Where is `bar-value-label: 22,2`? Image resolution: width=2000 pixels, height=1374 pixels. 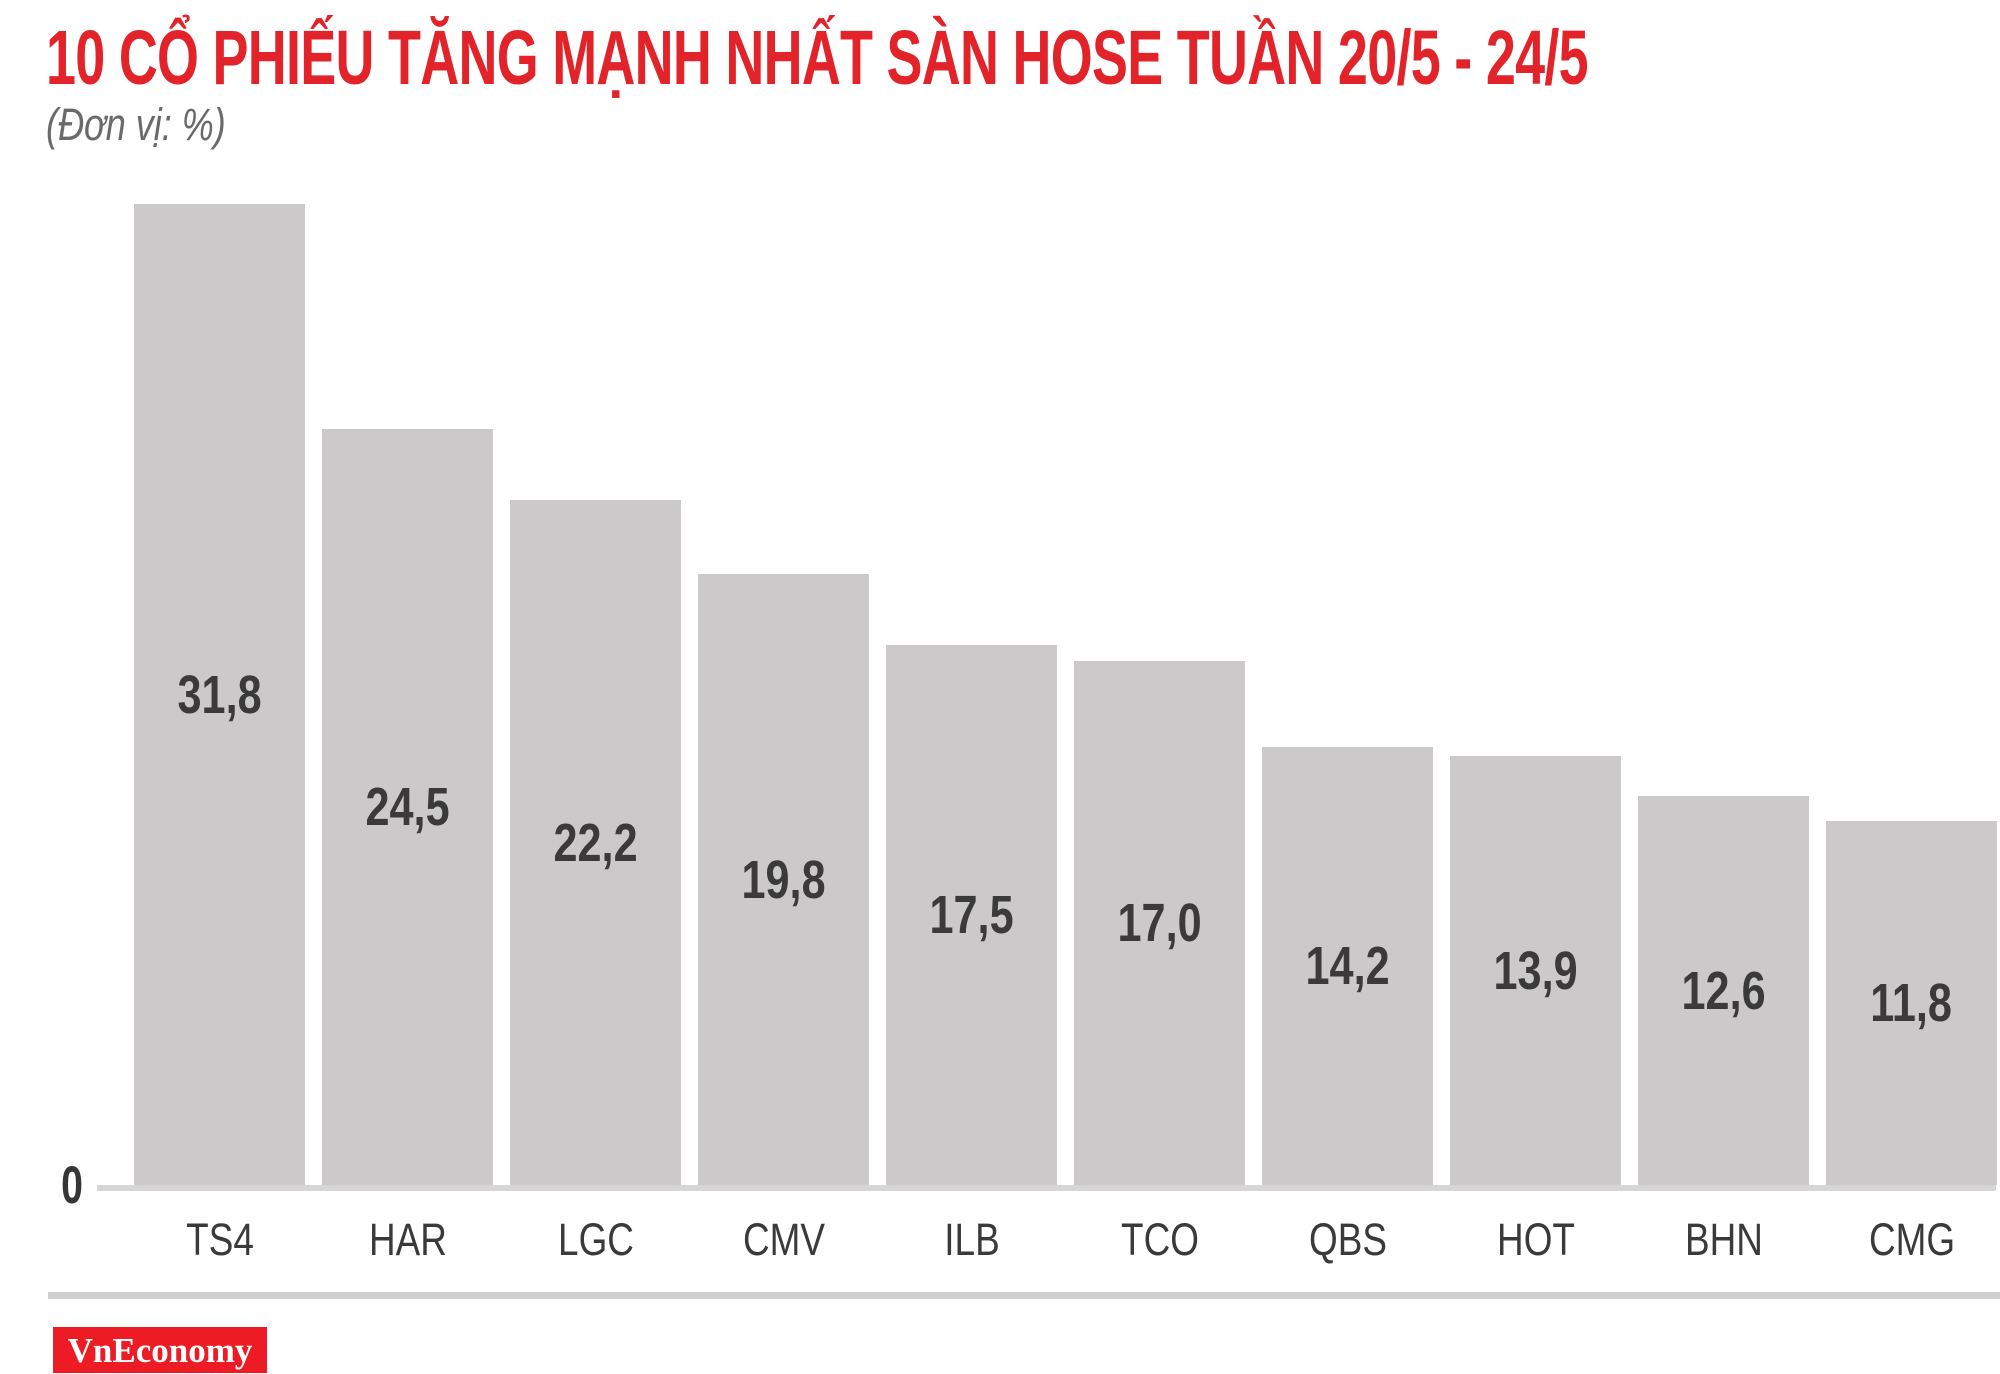 bar-value-label: 22,2 is located at coordinates (595, 842).